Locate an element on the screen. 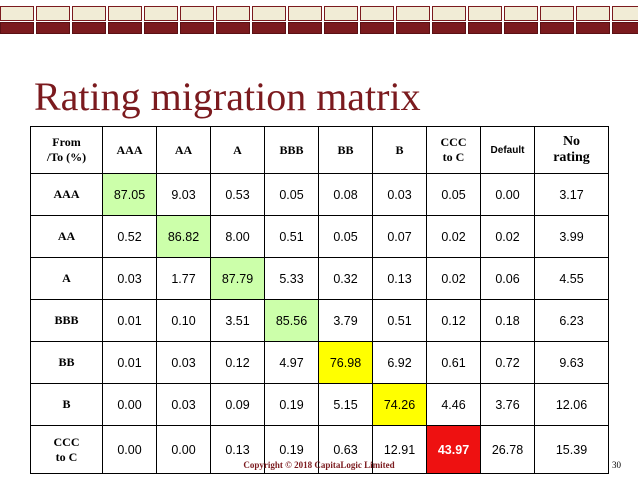 Image resolution: width=638 pixels, height=479 pixels. row-header-cell: A is located at coordinates (66, 278).